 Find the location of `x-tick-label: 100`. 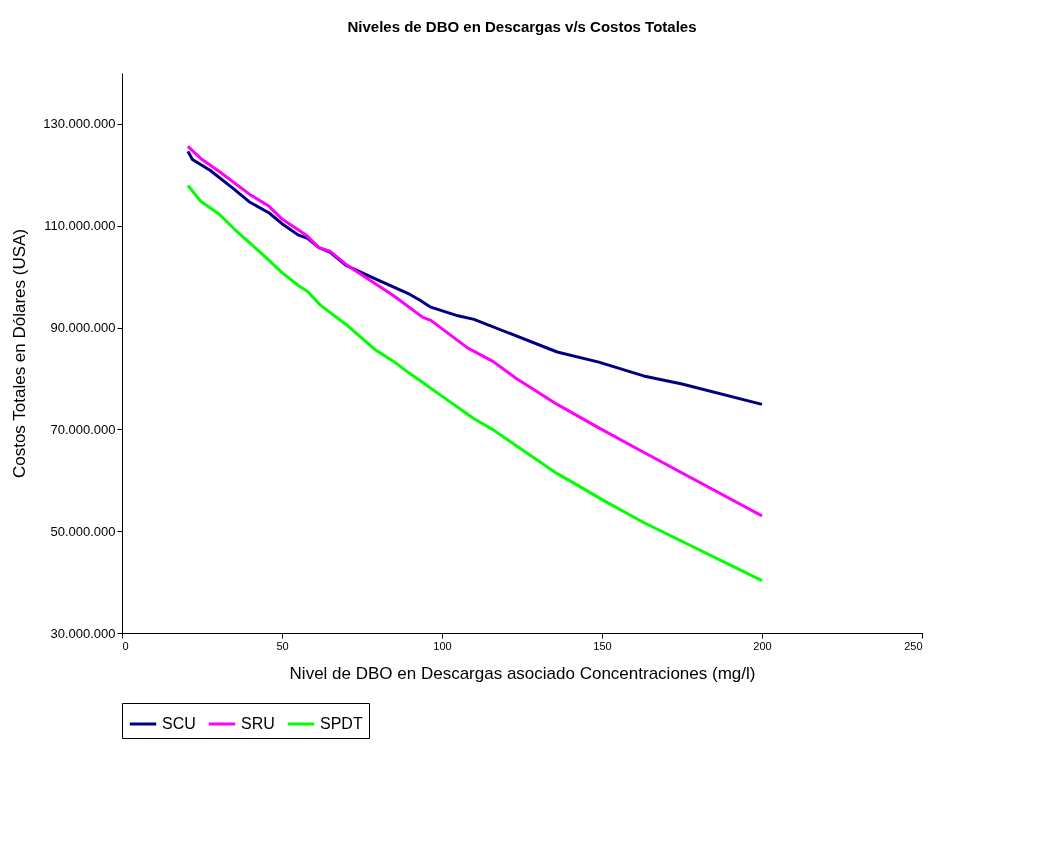

x-tick-label: 100 is located at coordinates (442, 645).